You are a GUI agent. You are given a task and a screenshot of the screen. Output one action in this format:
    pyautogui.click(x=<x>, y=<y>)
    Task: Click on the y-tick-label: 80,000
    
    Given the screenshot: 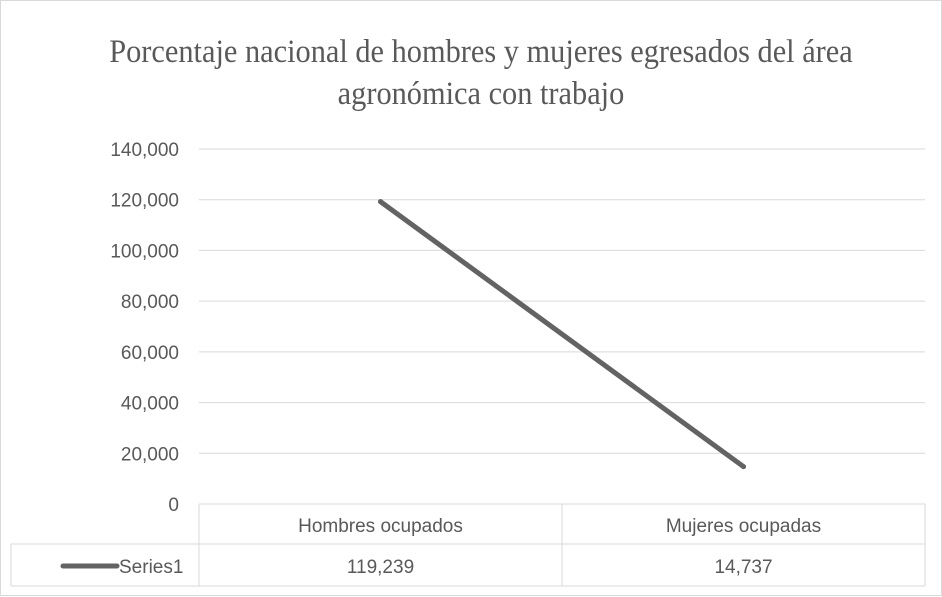 What is the action you would take?
    pyautogui.click(x=150, y=302)
    